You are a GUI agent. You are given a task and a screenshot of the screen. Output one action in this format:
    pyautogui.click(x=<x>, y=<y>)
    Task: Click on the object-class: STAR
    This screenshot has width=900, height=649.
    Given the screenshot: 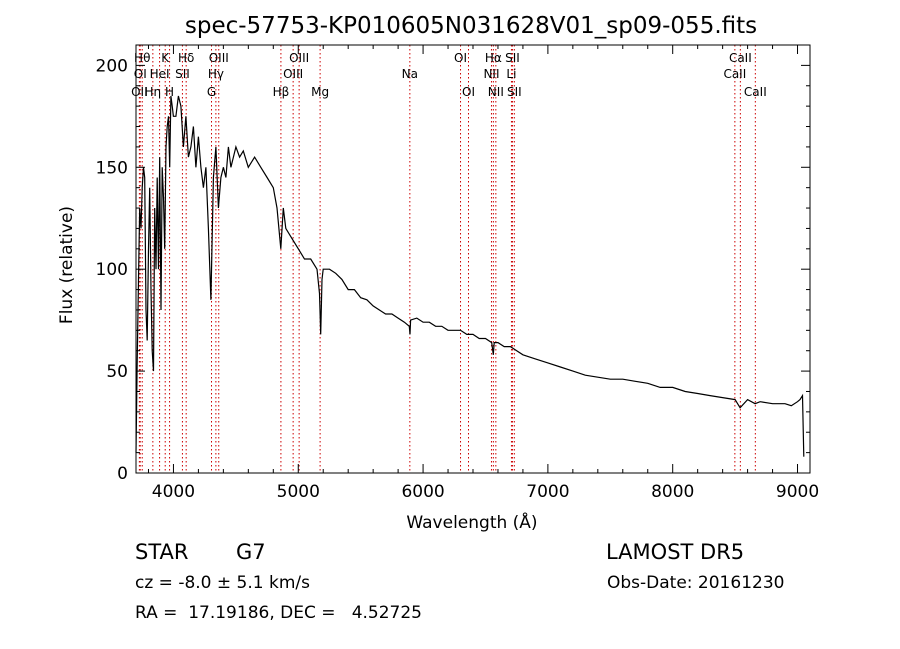 What is the action you would take?
    pyautogui.click(x=162, y=552)
    